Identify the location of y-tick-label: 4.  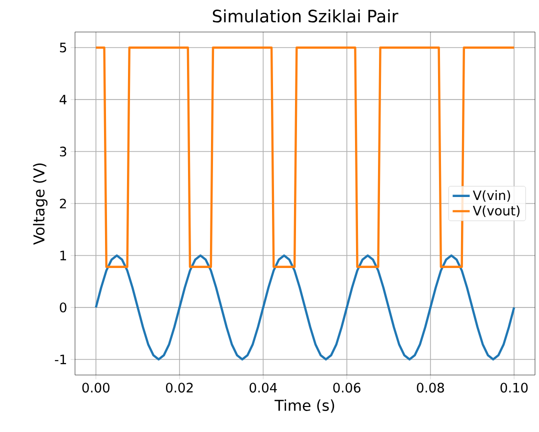
(63, 99).